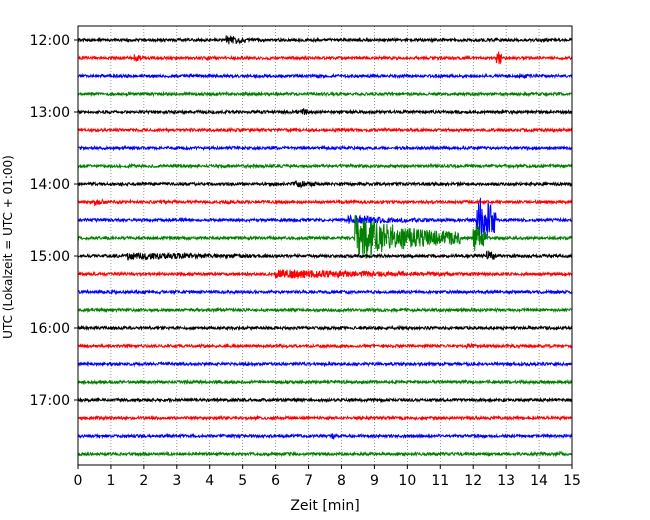 This screenshot has height=520, width=650. Describe the element at coordinates (50, 401) in the screenshot. I see `y-tick-label: 17:00` at that location.